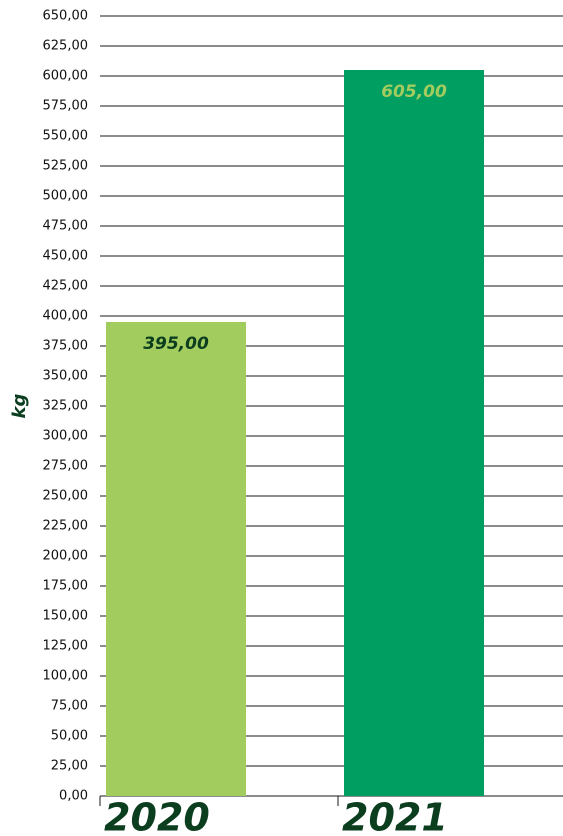 This screenshot has width=563, height=836. I want to click on y-axis-label: kg, so click(19, 405).